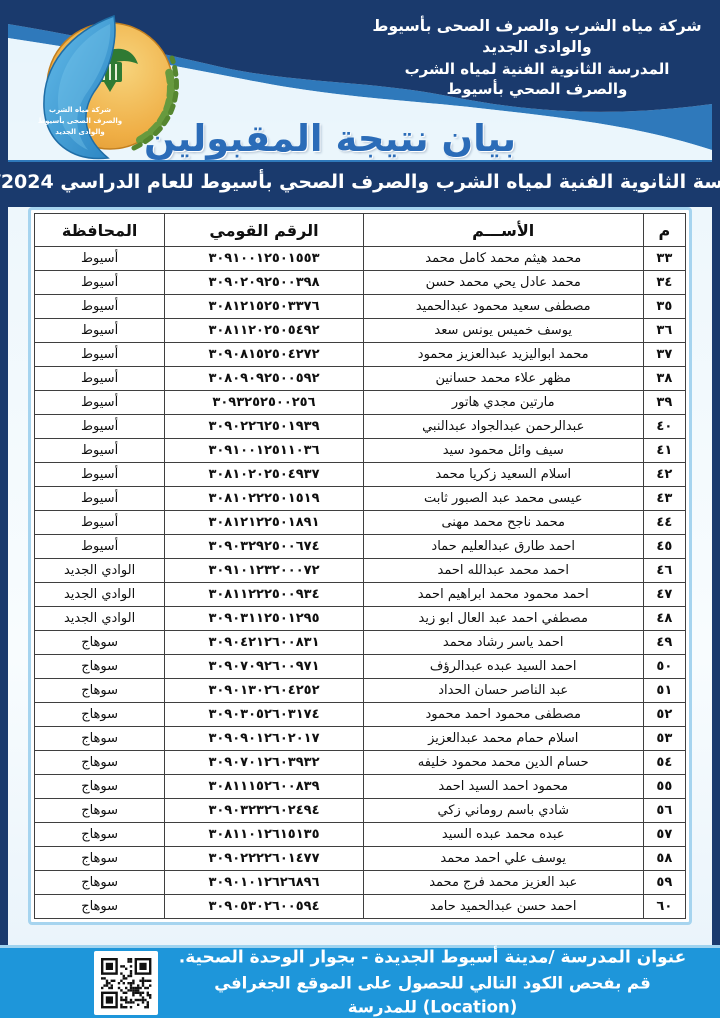 Image resolution: width=720 pixels, height=1018 pixels. Describe the element at coordinates (264, 426) in the screenshot. I see `row-national-id: ٣٠٩٠٢٢٦٢٥٠١٩٣٩` at that location.